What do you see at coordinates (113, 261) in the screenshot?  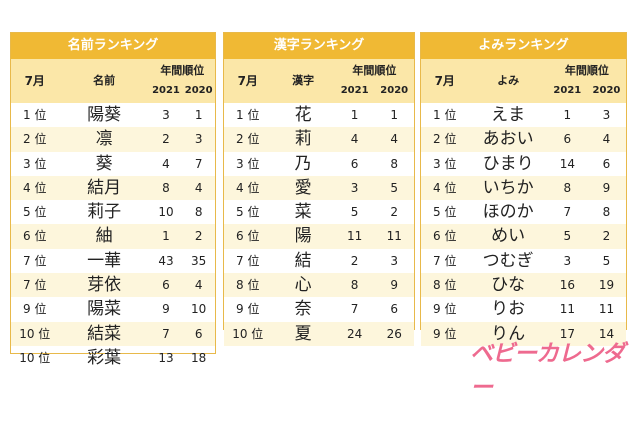 I see `table-row: 7 位 一華 43 35` at bounding box center [113, 261].